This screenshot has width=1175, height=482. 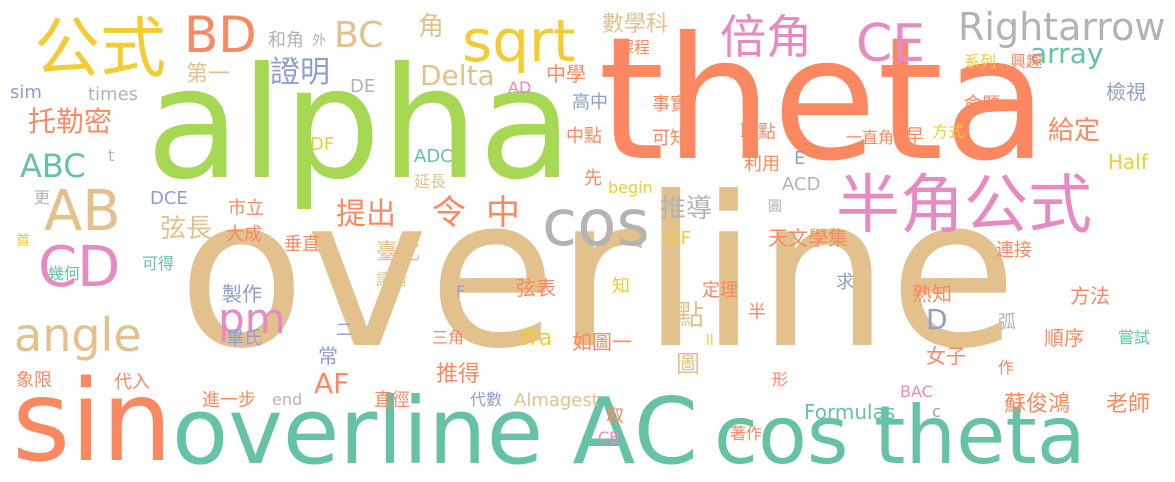 What do you see at coordinates (430, 182) in the screenshot?
I see `word-extend: 延長` at bounding box center [430, 182].